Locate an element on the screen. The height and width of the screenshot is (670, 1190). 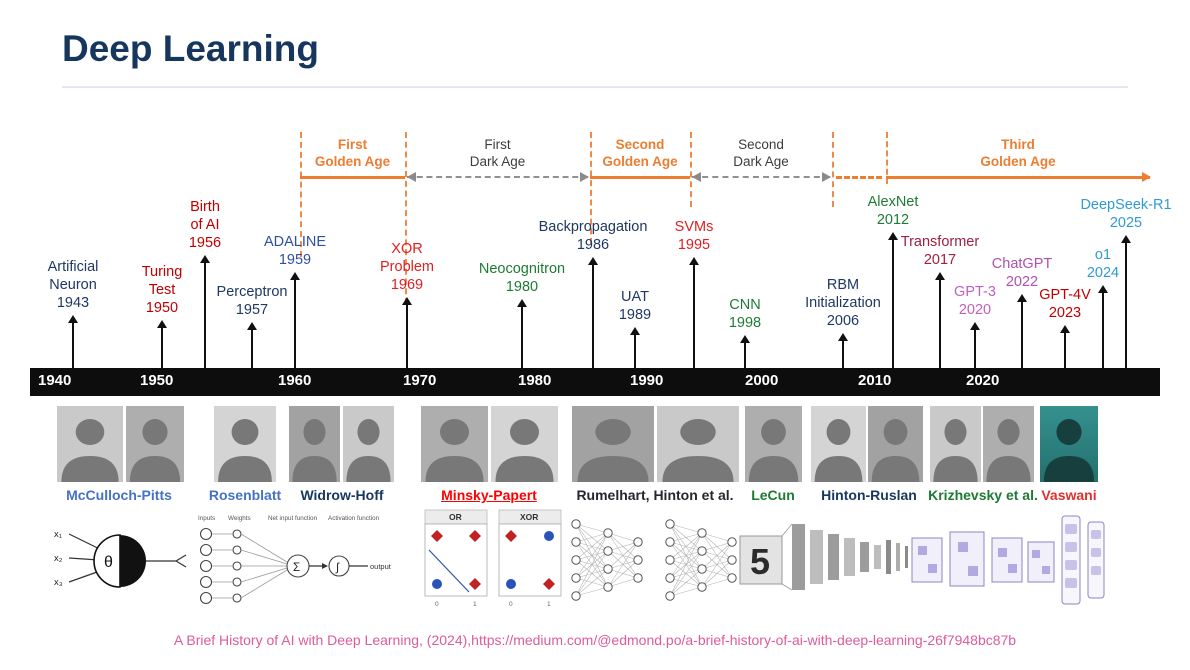
event-cnn: CNN 1998 is located at coordinates (745, 314).